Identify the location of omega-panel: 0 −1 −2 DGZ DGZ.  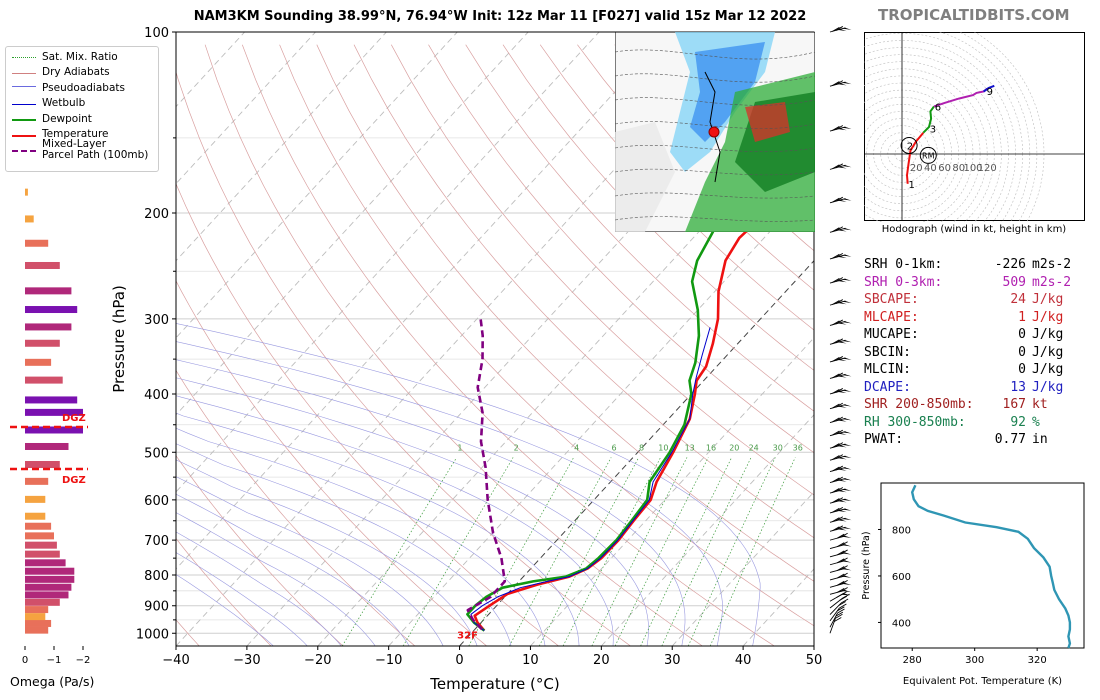
(50, 427).